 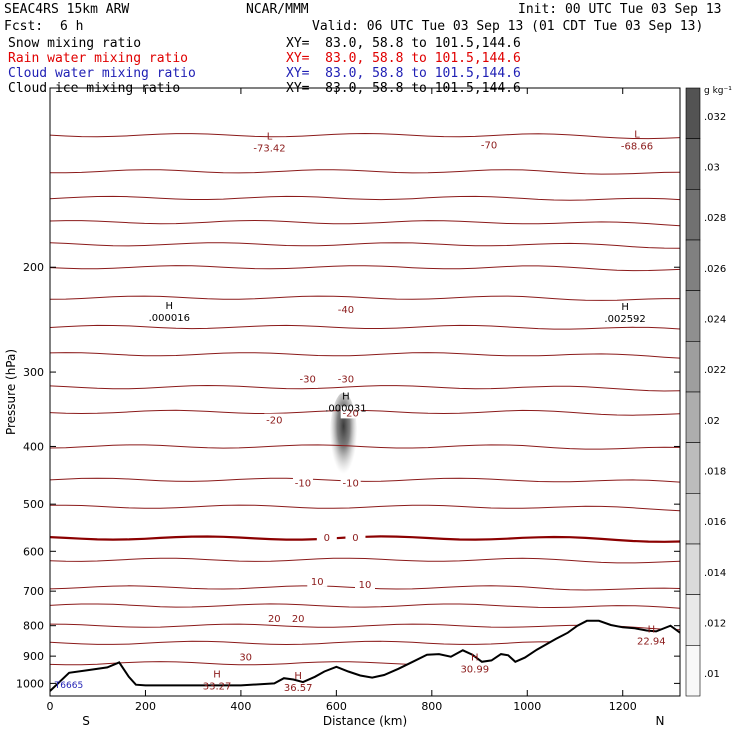 What do you see at coordinates (33, 372) in the screenshot?
I see `y-tick-label: 300` at bounding box center [33, 372].